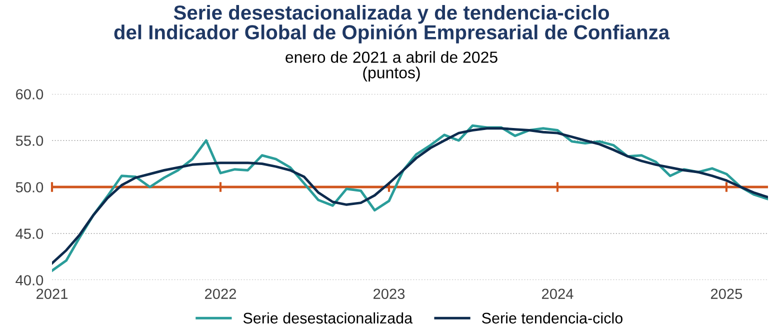  What do you see at coordinates (30, 233) in the screenshot?
I see `y-tick-label: 45.0` at bounding box center [30, 233].